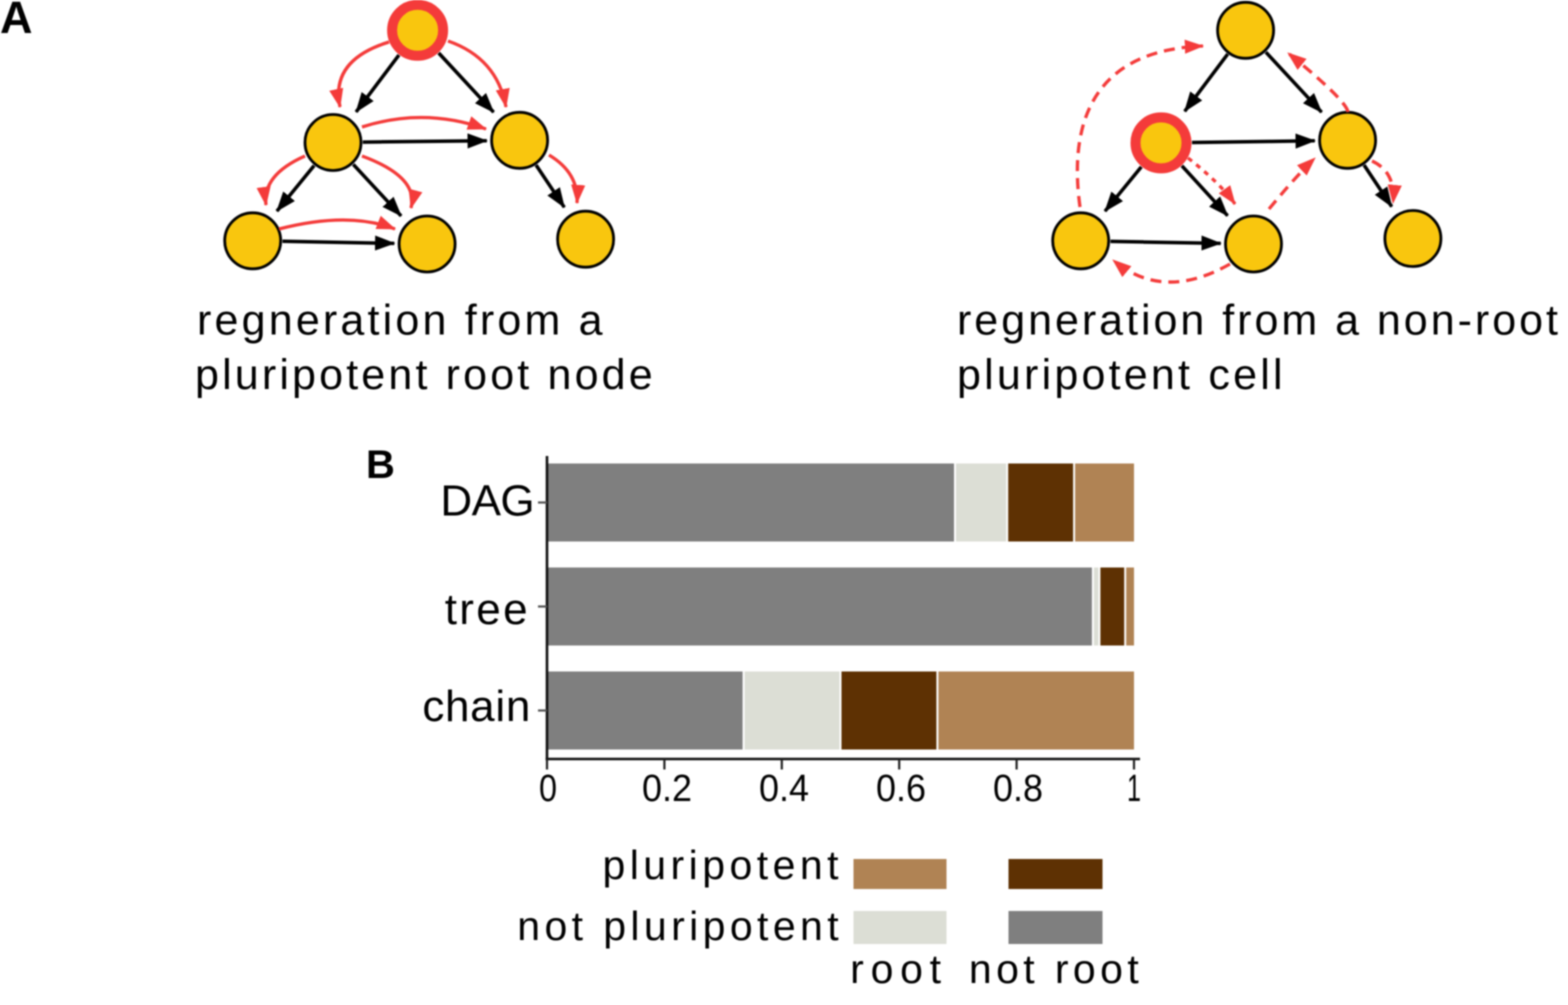  What do you see at coordinates (901, 789) in the screenshot?
I see `svg-text: 0.6` at bounding box center [901, 789].